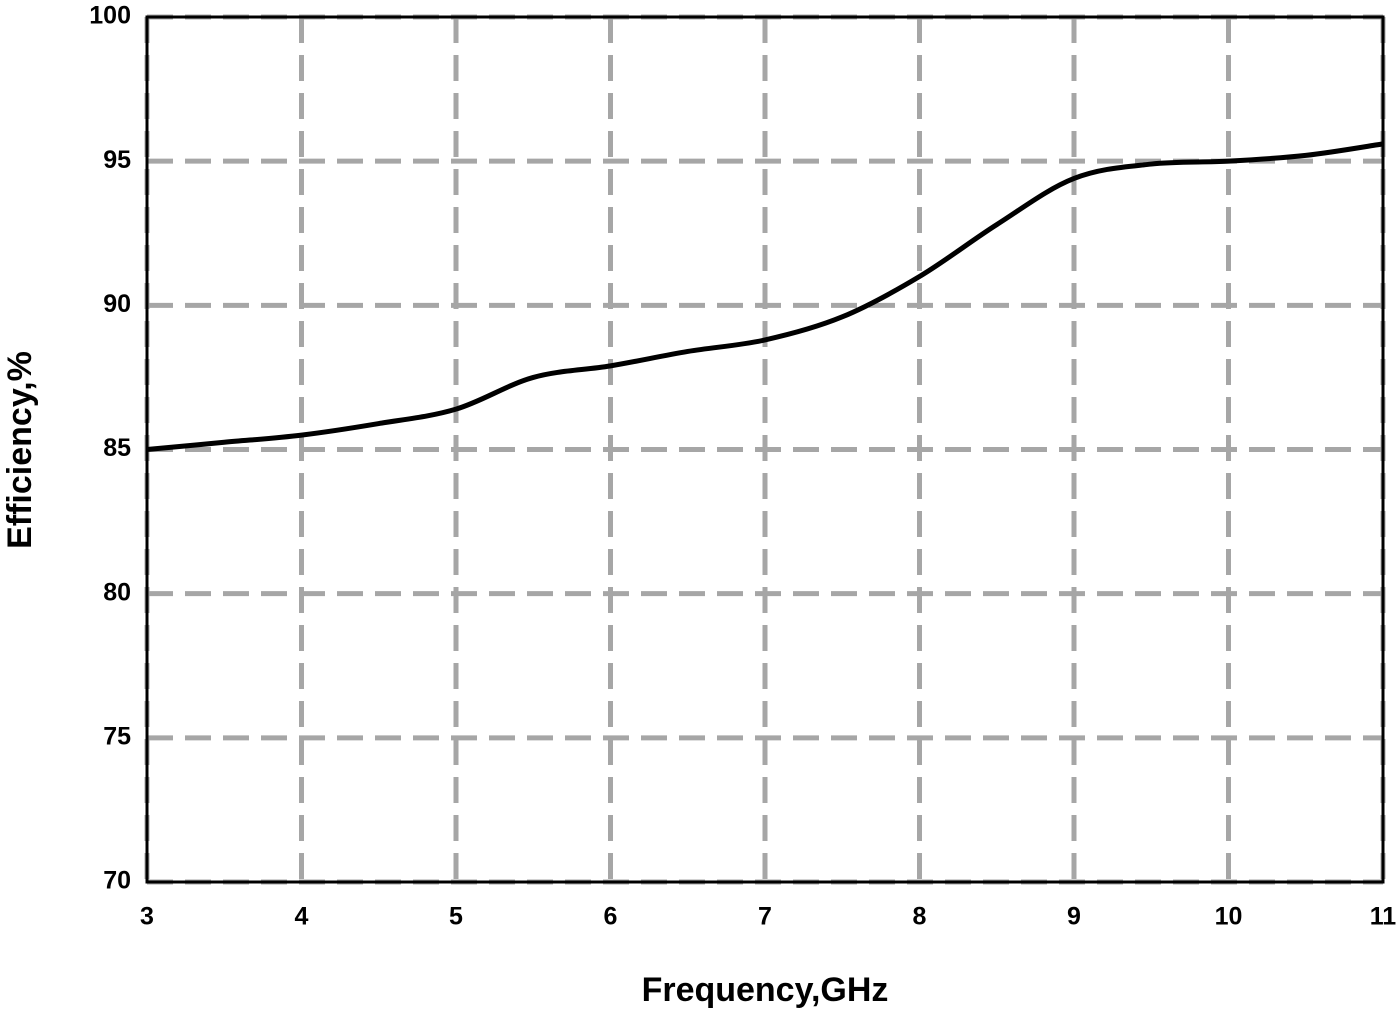 The image size is (1400, 1018). Describe the element at coordinates (117, 448) in the screenshot. I see `y-tick-label: 85` at that location.